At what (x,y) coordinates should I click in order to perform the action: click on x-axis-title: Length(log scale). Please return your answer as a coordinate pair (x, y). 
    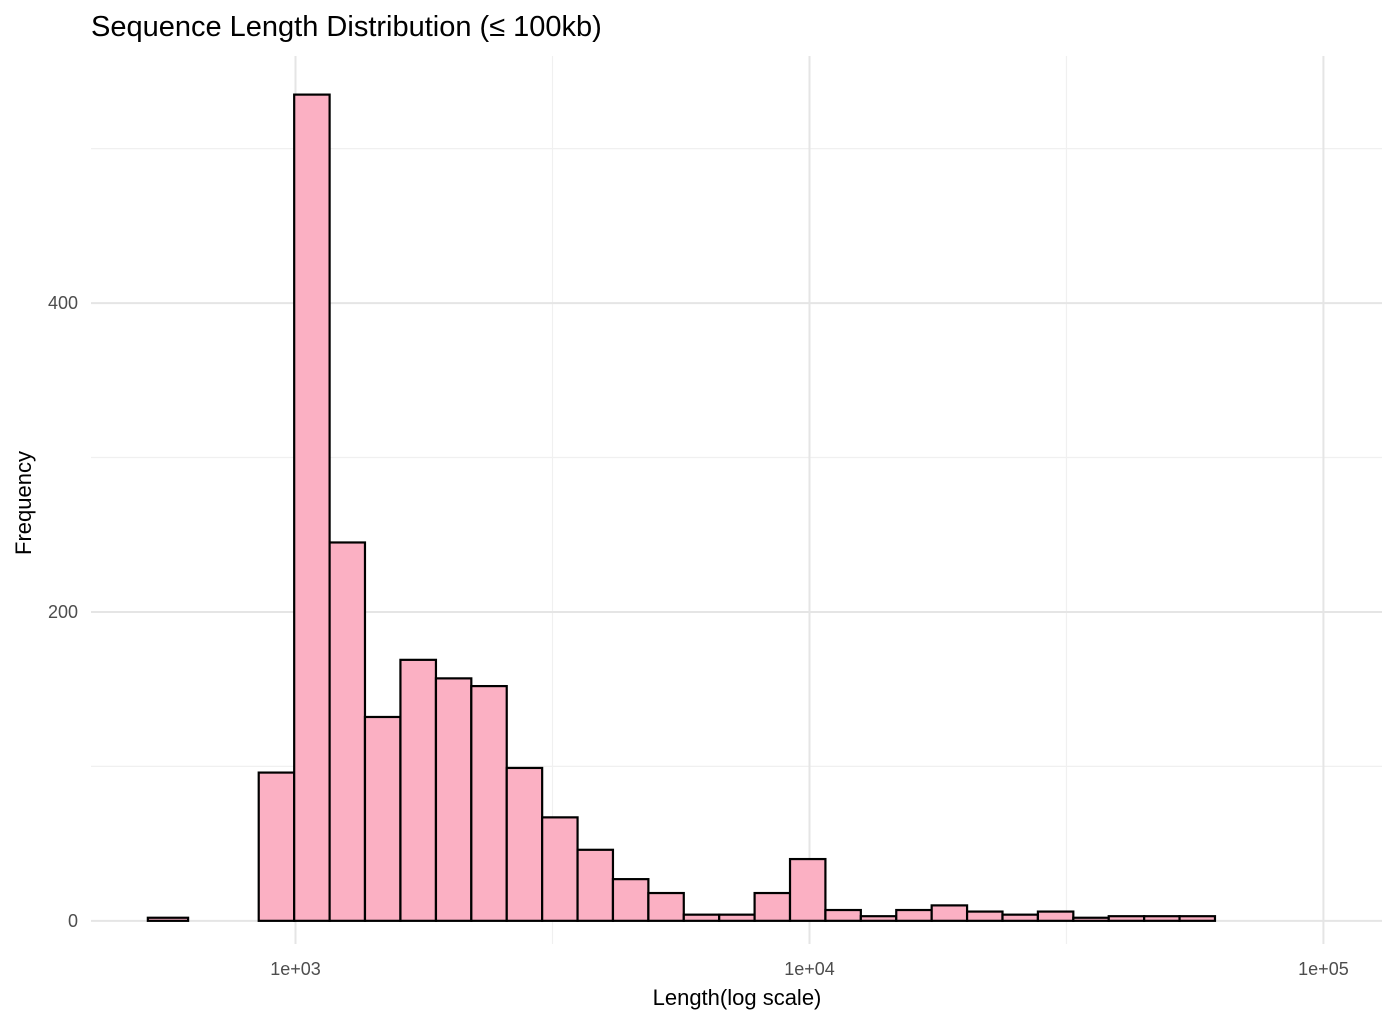
    Looking at the image, I should click on (737, 997).